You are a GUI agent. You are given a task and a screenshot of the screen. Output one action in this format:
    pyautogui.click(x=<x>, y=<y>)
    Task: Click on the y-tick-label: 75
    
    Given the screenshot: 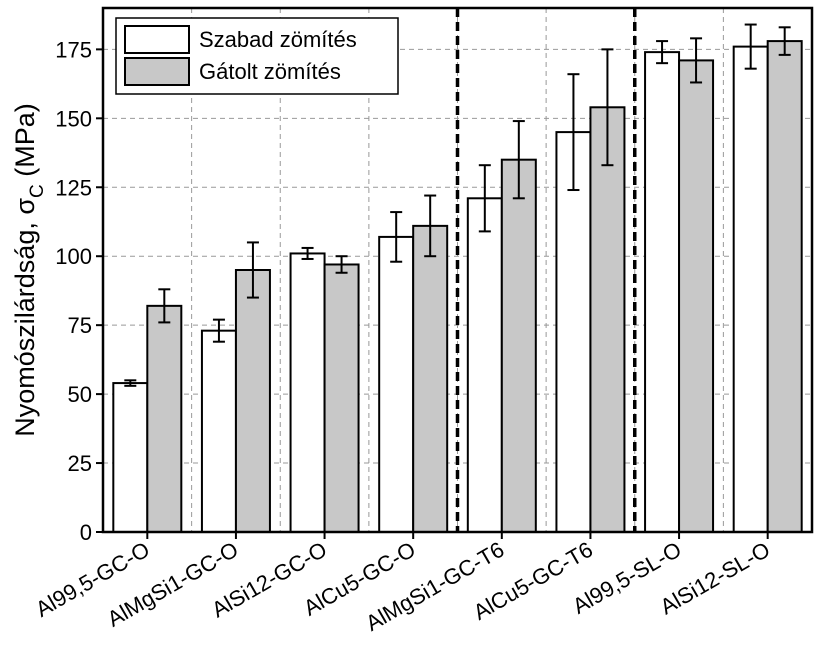 What is the action you would take?
    pyautogui.click(x=80, y=325)
    